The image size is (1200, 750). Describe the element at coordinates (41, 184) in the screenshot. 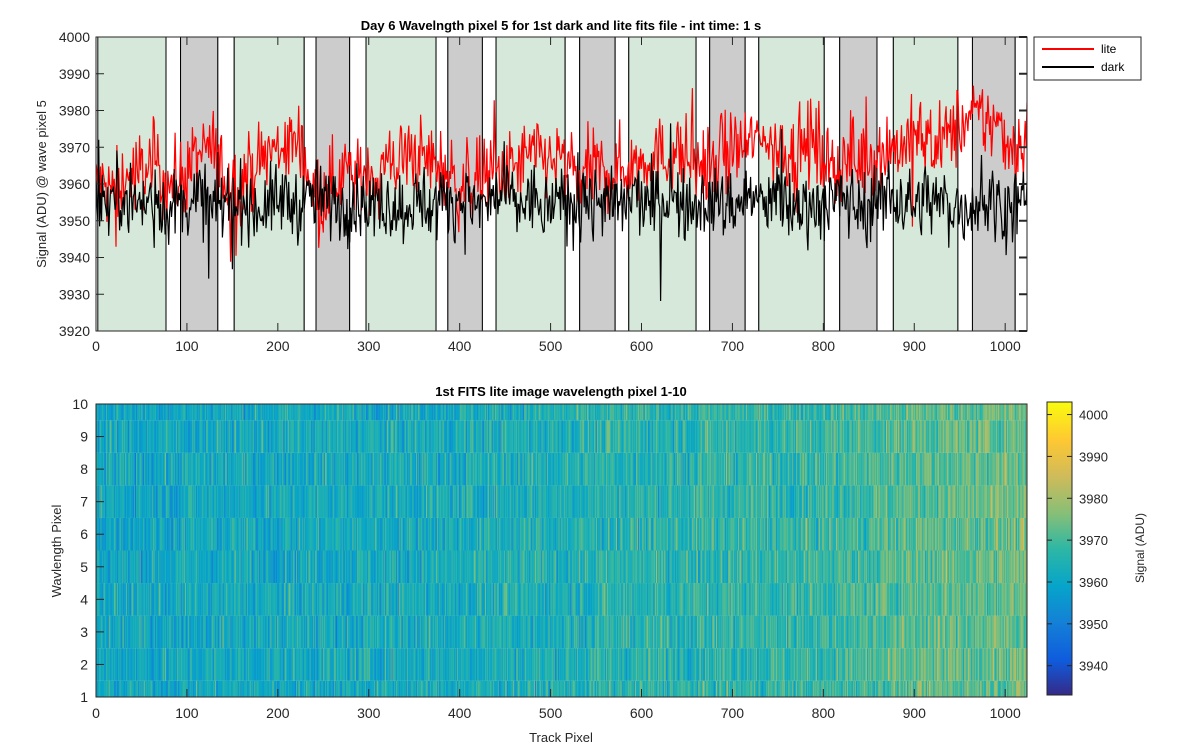

I see `top-y-axis-label: Signal (ADU) @ wave pixel 5` at that location.